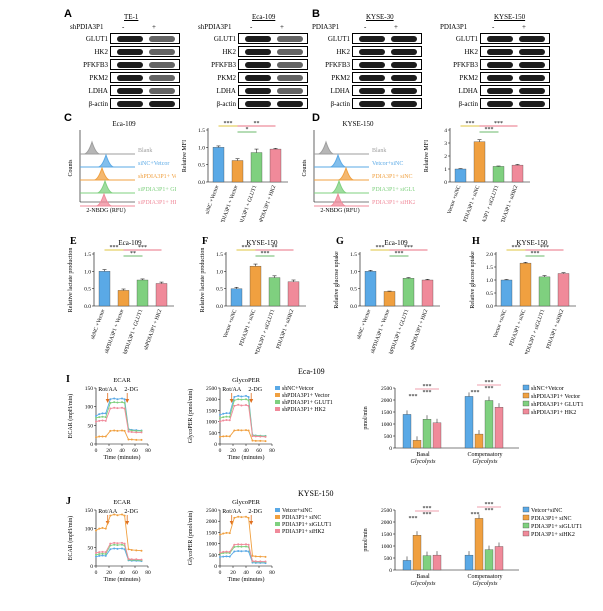  I want to click on blot-lane-sign: -, so click(365, 27).